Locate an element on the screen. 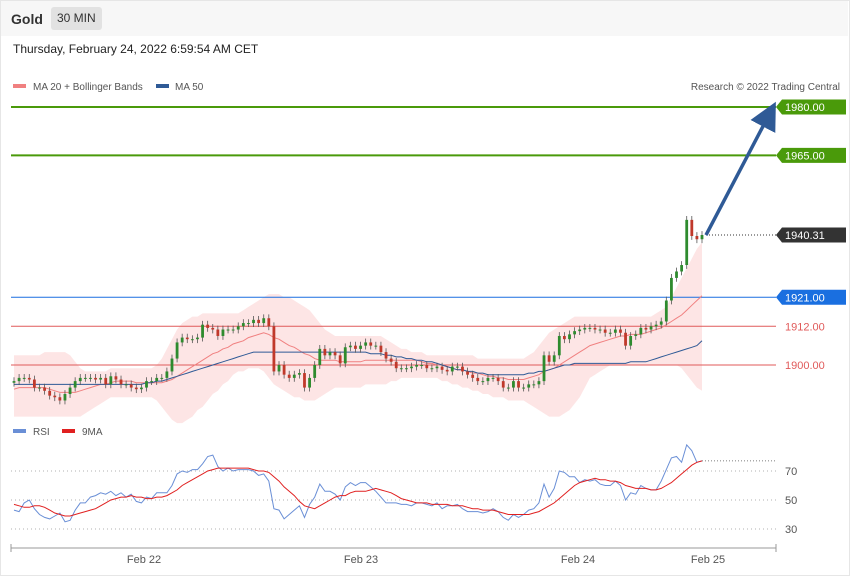 This screenshot has width=850, height=576. ma50-legend-swatch is located at coordinates (162, 86).